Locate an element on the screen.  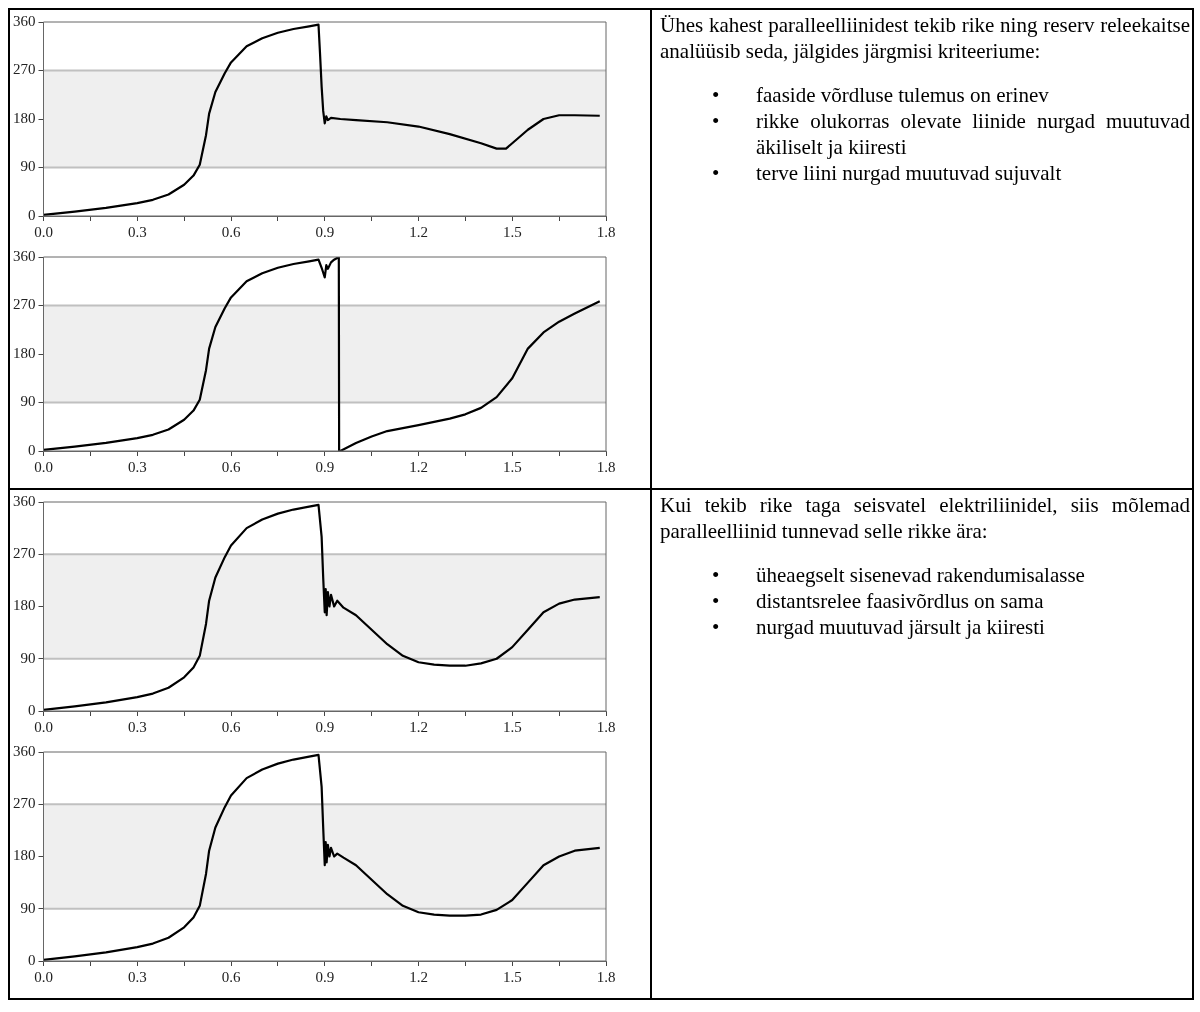
text: • faaside võrdluse tulemus on erinev is located at coordinates (880, 95).